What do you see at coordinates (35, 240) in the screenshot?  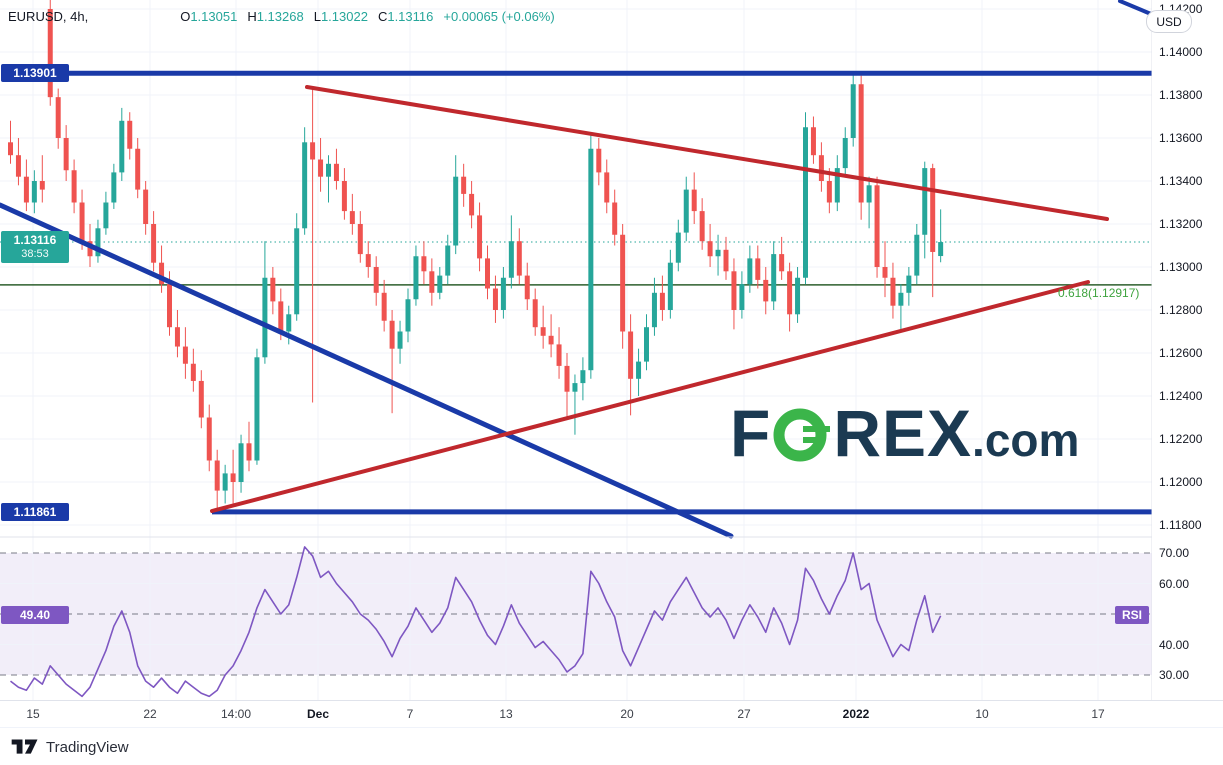 I see `current-price-value: 1.13116` at bounding box center [35, 240].